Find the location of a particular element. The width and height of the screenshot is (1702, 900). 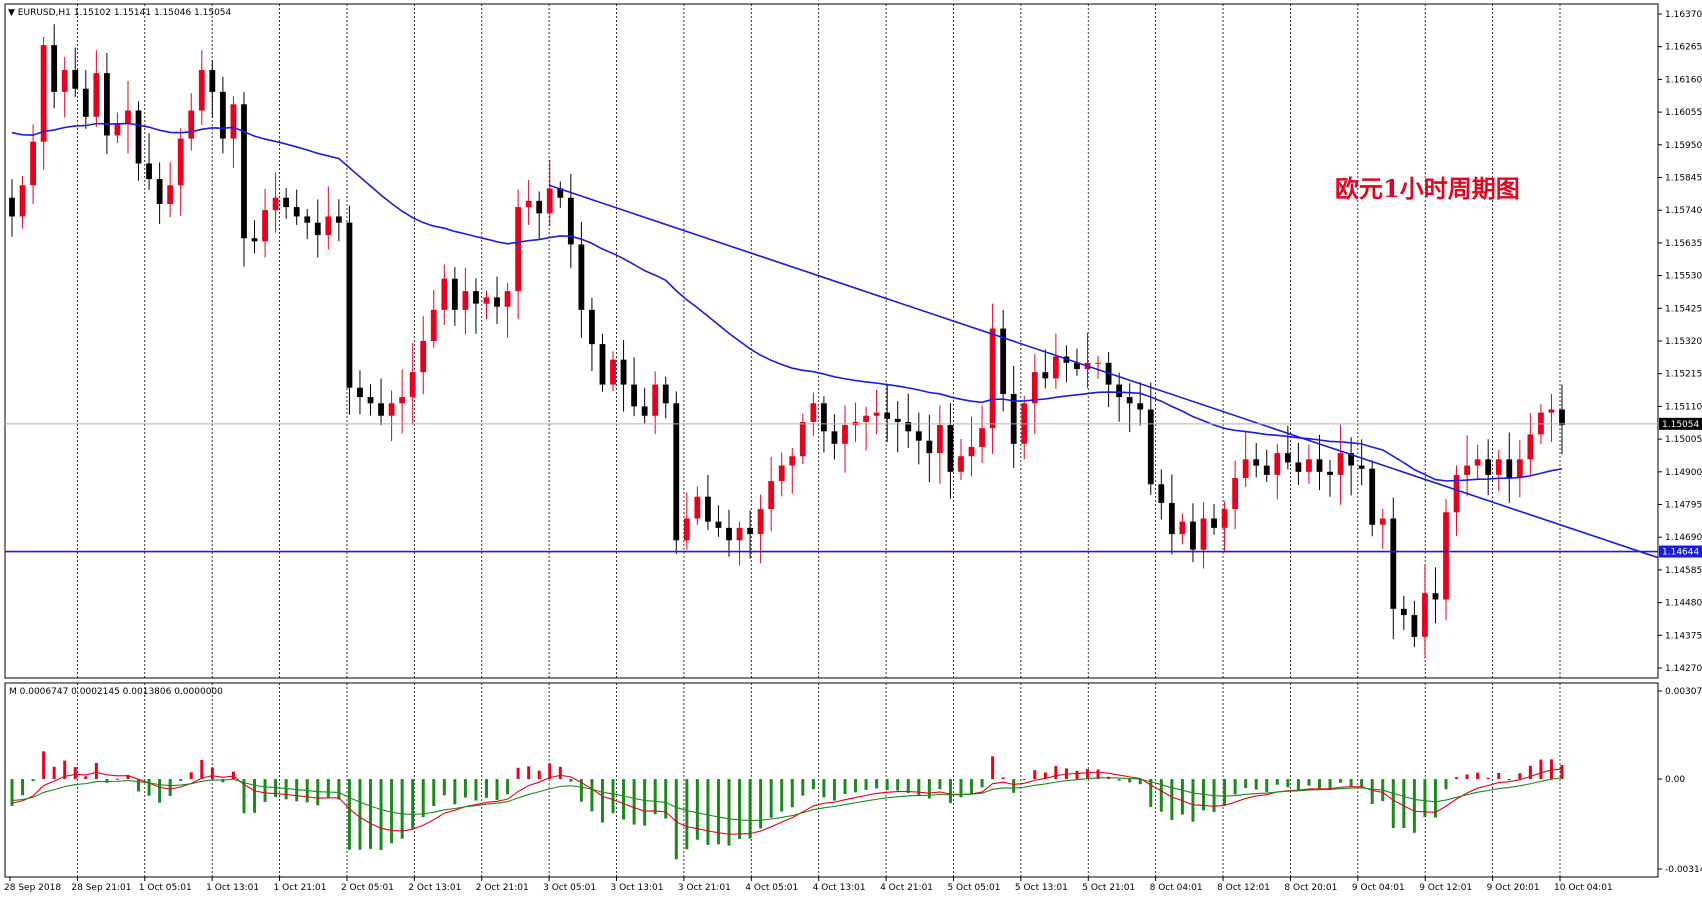

time-tick-label: 8 Oct 04:01 is located at coordinates (1176, 888).